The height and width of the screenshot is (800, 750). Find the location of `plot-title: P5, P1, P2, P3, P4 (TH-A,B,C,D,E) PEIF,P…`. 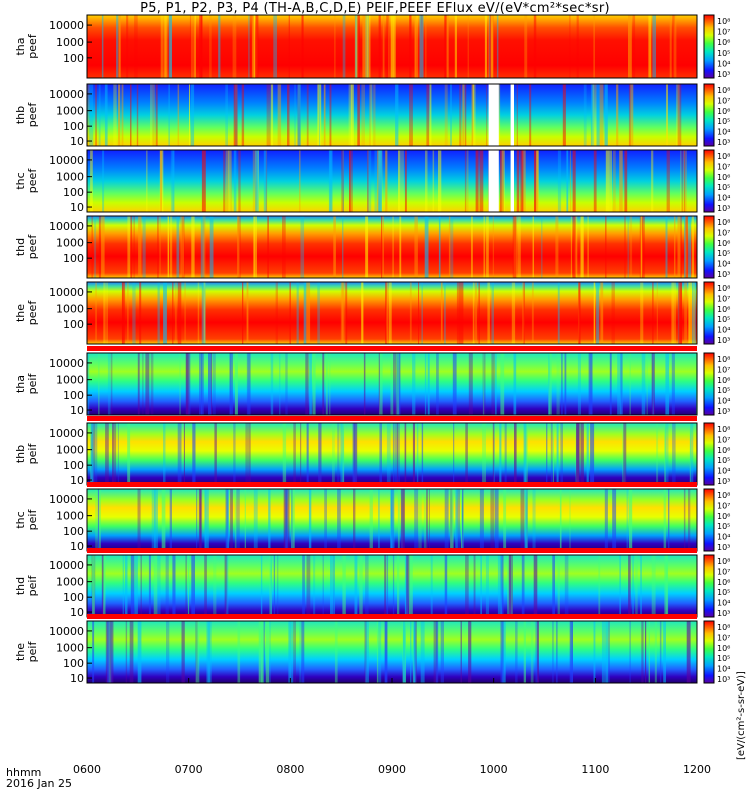

plot-title: P5, P1, P2, P3, P4 (TH-A,B,C,D,E) PEIF,P… is located at coordinates (375, 8).